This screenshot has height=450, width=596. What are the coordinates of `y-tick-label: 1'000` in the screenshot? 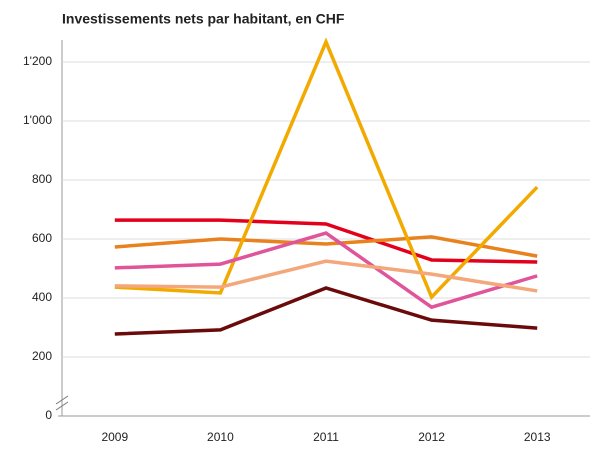 It's located at (37, 120).